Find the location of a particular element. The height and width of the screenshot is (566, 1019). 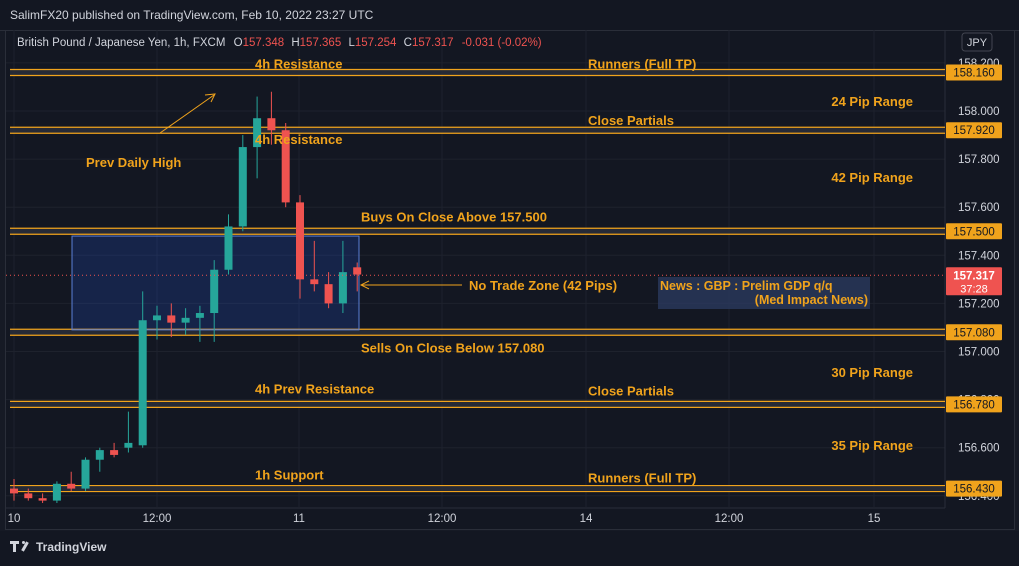

low-label: L is located at coordinates (351, 43).